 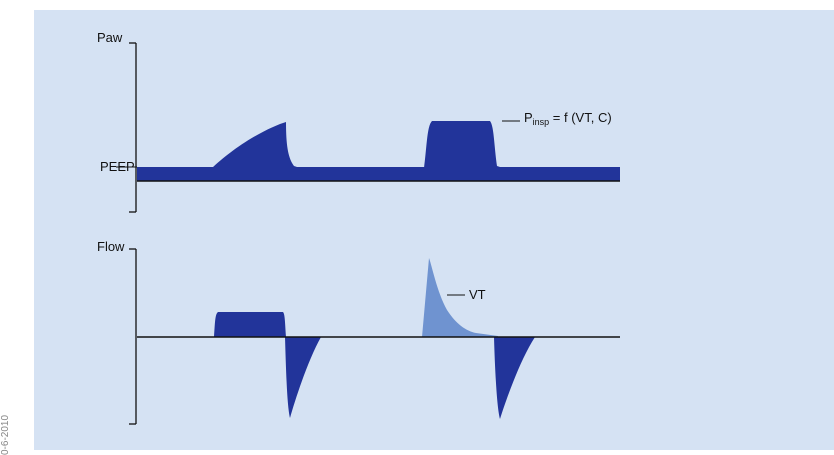 I want to click on pressure-square-waveform, so click(x=463, y=144).